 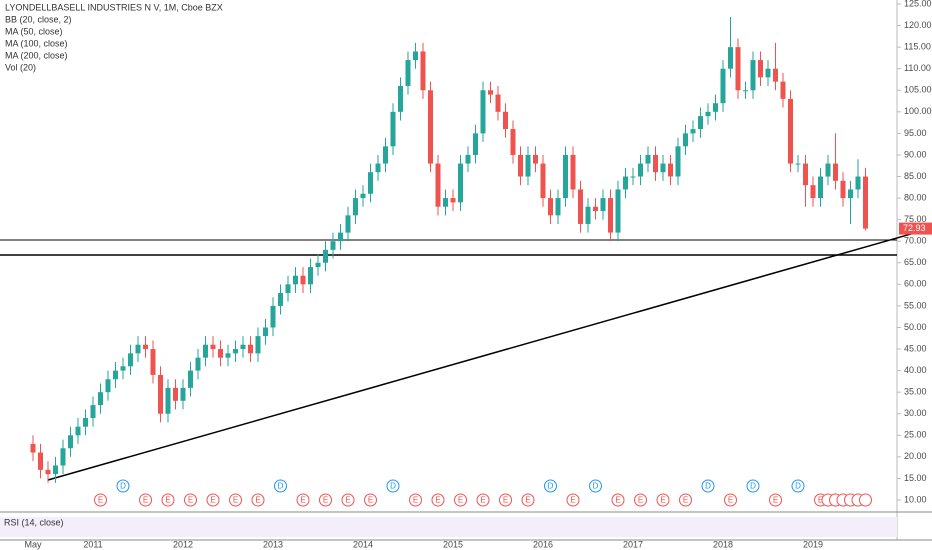 I want to click on y-tick-label: 85.00, so click(x=915, y=176).